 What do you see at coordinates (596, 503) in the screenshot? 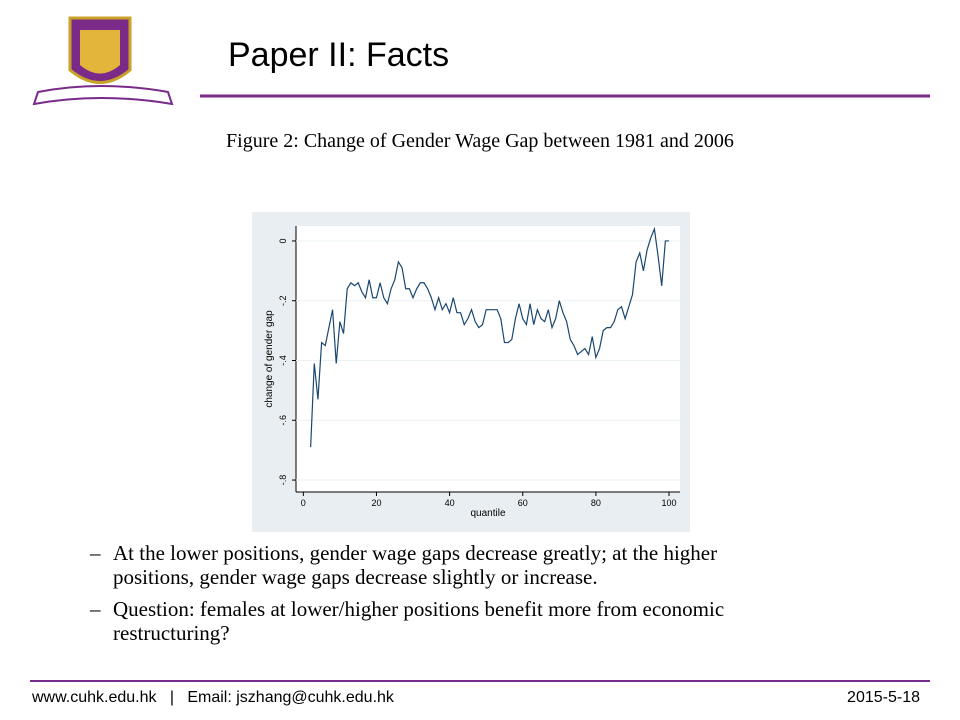
I see `x-tick-label: 80` at bounding box center [596, 503].